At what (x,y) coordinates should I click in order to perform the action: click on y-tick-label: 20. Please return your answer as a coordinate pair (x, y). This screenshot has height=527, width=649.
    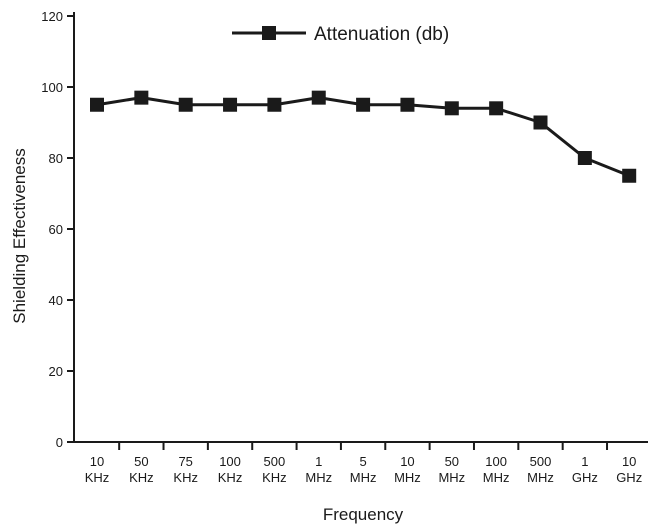
    Looking at the image, I should click on (56, 371).